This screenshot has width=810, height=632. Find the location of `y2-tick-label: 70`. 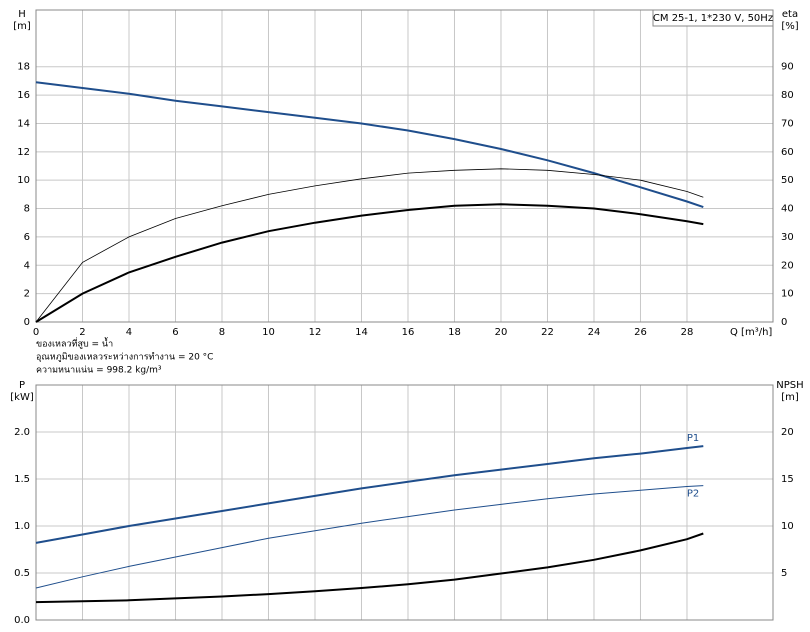

y2-tick-label: 70 is located at coordinates (787, 123).